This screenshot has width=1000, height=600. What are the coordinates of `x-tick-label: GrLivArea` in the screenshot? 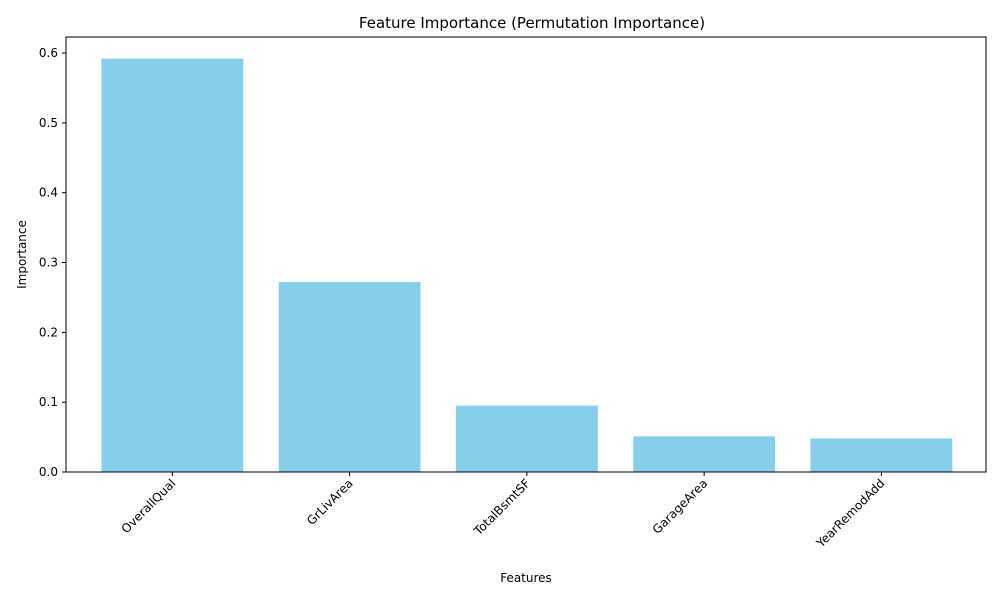 It's located at (330, 502).